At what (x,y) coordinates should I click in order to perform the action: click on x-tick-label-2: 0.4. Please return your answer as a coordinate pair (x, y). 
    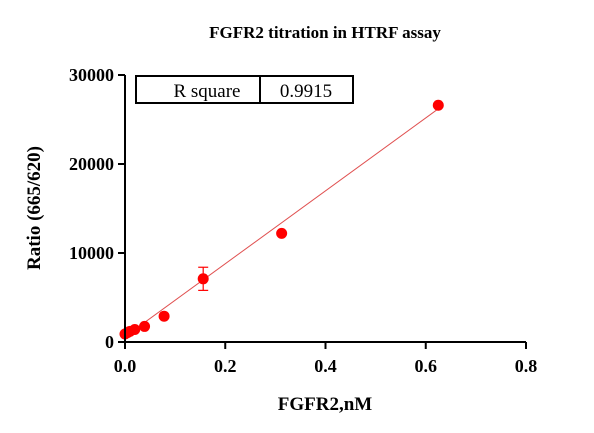
    Looking at the image, I should click on (325, 366).